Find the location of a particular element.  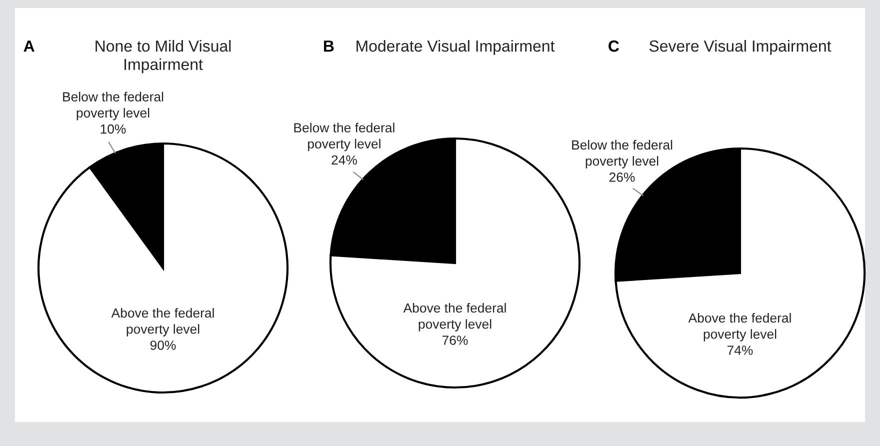

text: C is located at coordinates (614, 46).